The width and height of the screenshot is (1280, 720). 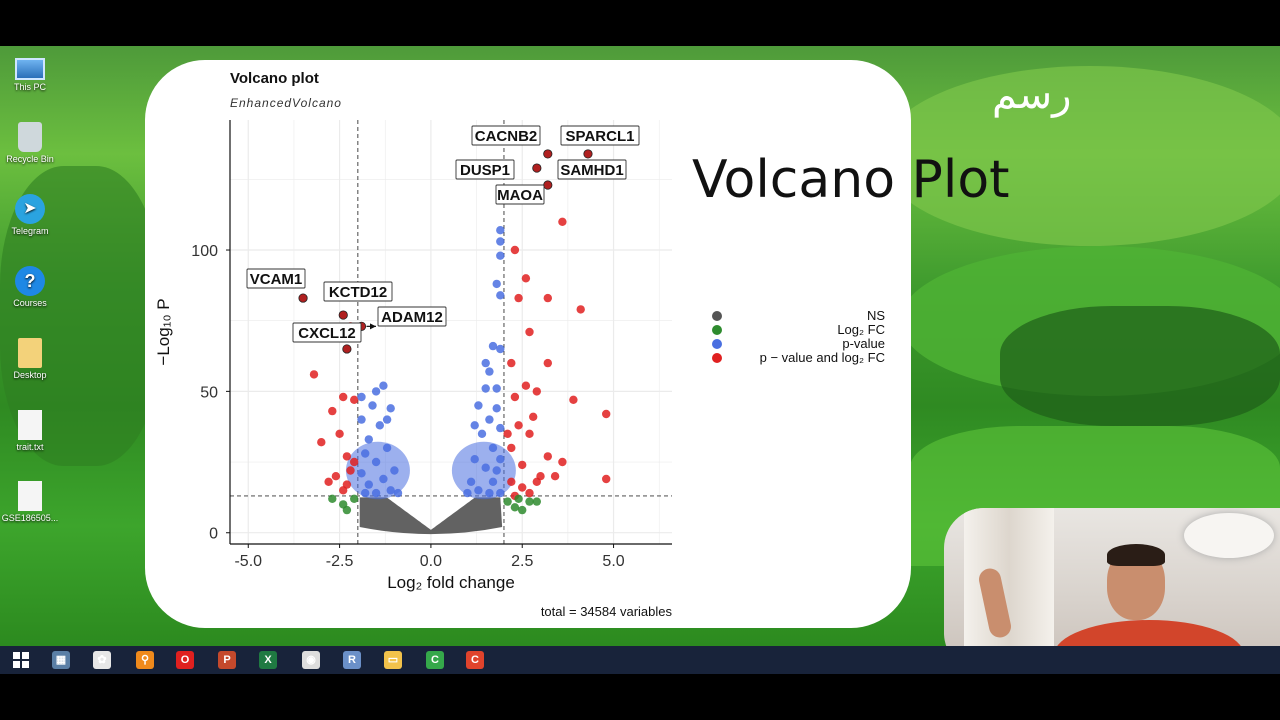 I want to click on ns-points-cloud, so click(x=431, y=516).